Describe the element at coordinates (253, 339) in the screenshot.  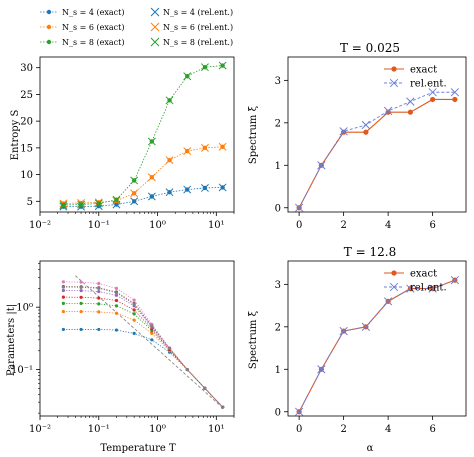
I see `spectrum-high-ylabel: Spectrum ξ` at that location.